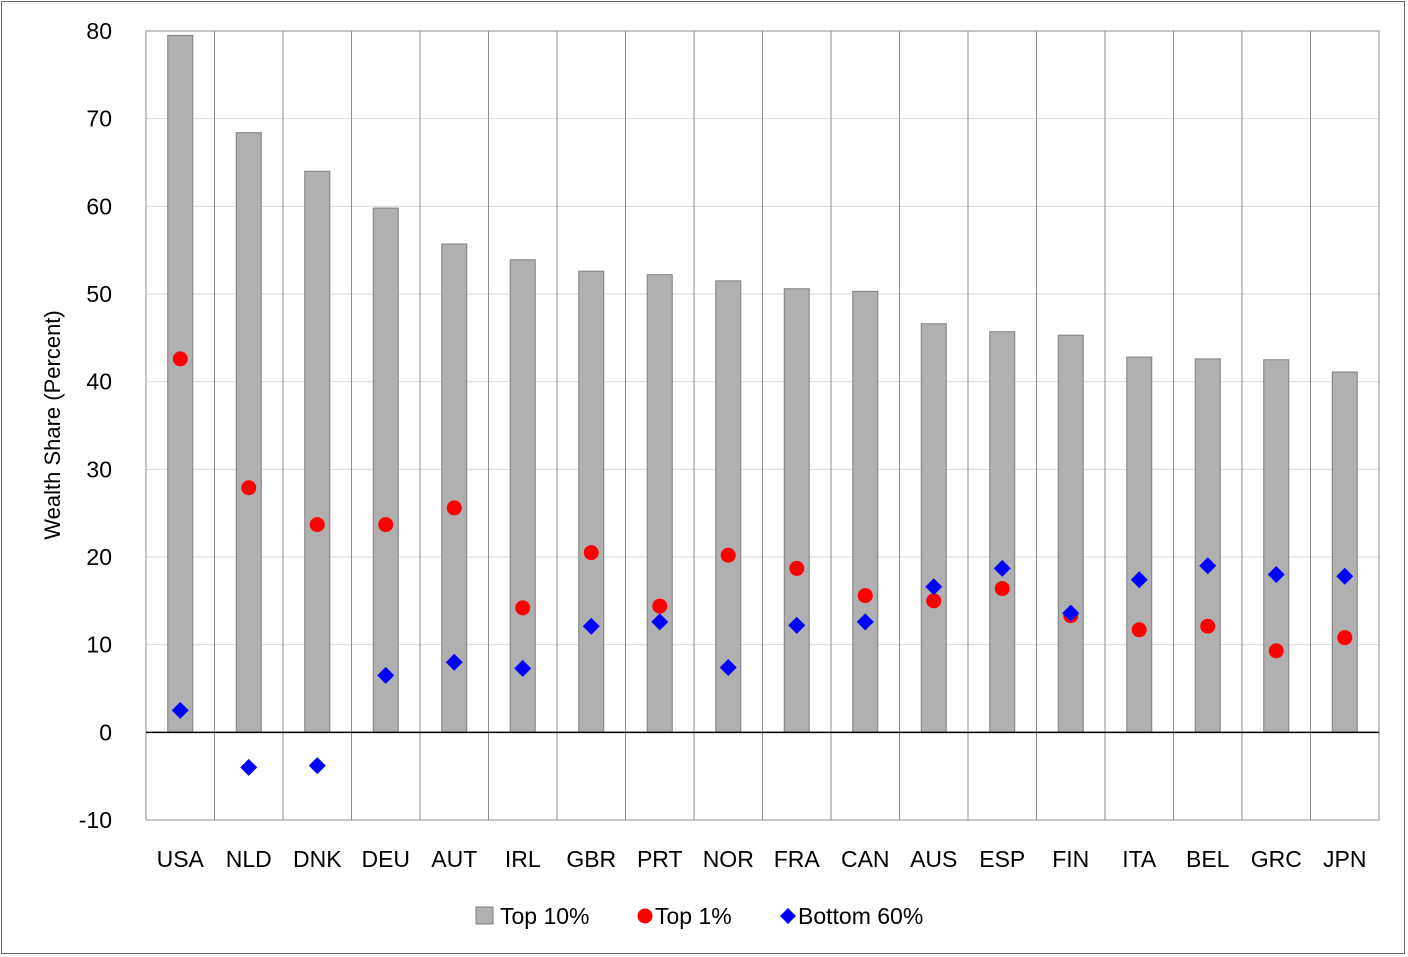  I want to click on point-bottom60-nld, so click(249, 767).